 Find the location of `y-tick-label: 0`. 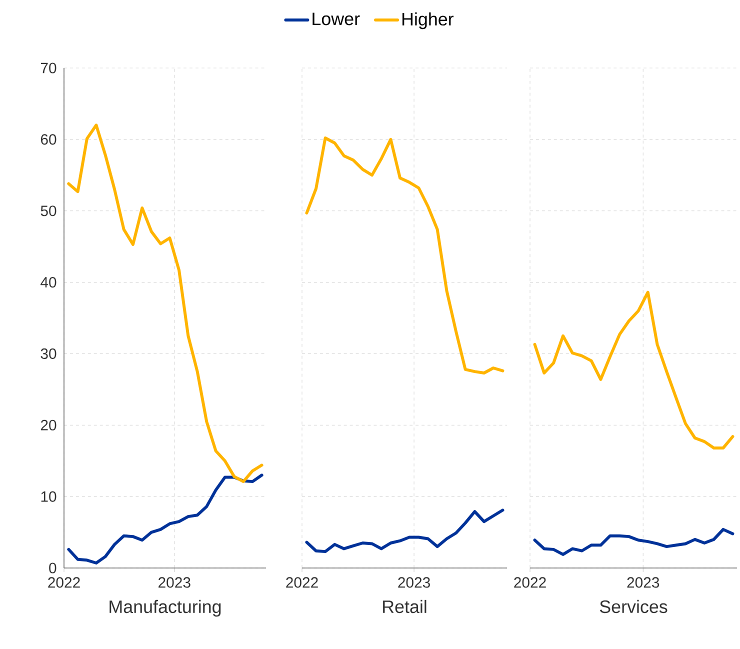

y-tick-label: 0 is located at coordinates (52, 568).